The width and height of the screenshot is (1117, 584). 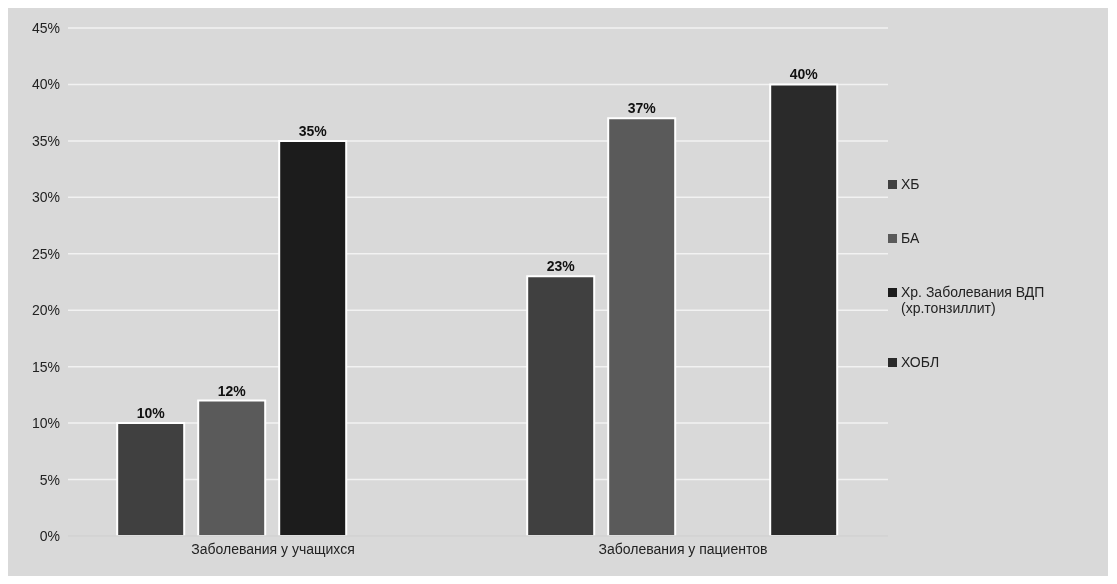 I want to click on y-tick-label: 5%, so click(x=49, y=479).